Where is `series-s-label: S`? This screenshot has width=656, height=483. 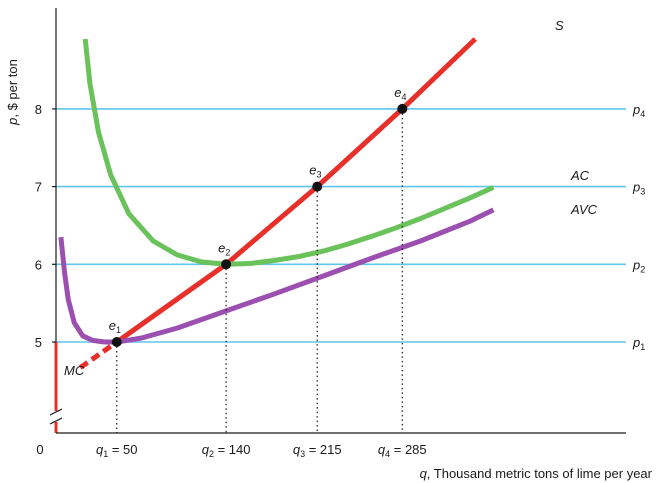
series-s-label: S is located at coordinates (559, 25).